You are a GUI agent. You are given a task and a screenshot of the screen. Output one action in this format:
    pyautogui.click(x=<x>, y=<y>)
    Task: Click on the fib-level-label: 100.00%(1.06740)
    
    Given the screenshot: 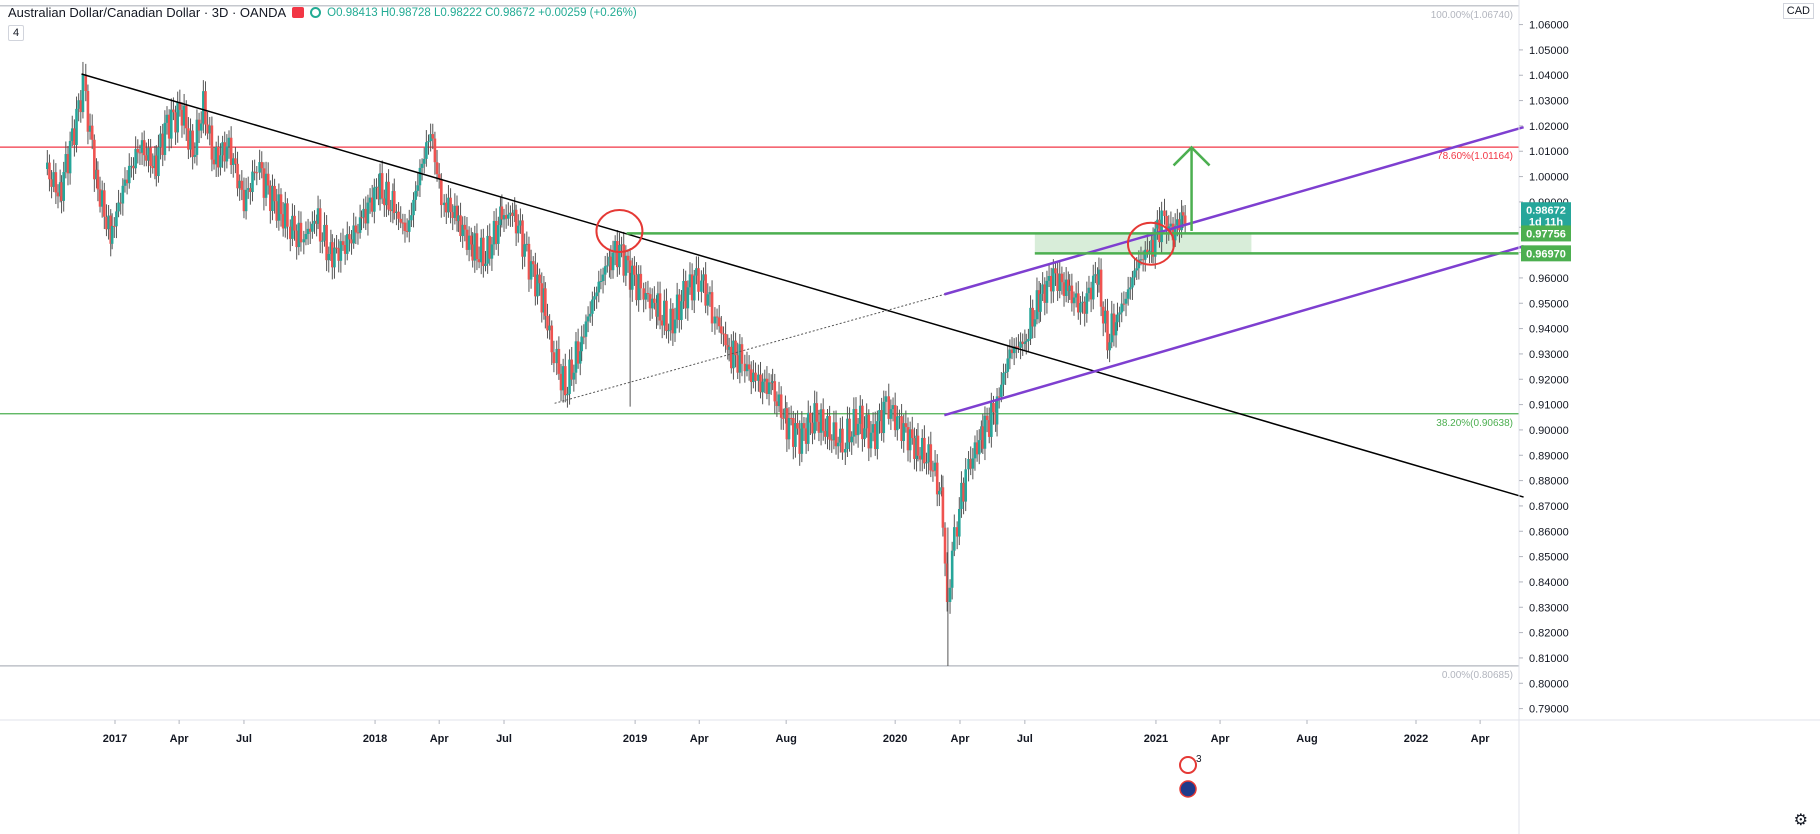 What is the action you would take?
    pyautogui.click(x=1472, y=15)
    